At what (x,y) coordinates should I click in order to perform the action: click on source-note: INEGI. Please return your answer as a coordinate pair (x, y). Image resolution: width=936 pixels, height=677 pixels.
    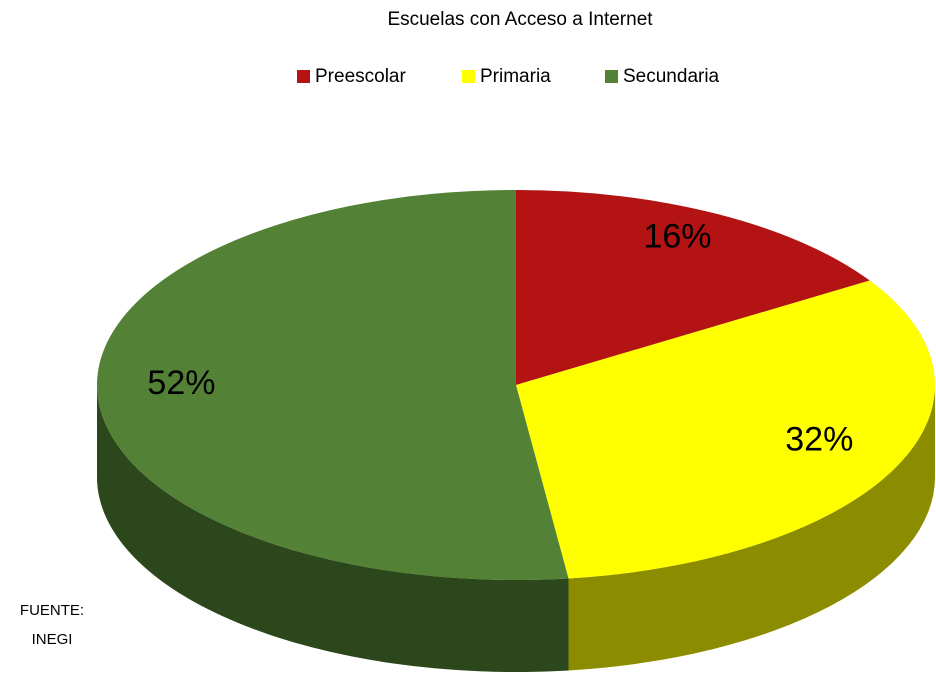
    Looking at the image, I should click on (52, 639).